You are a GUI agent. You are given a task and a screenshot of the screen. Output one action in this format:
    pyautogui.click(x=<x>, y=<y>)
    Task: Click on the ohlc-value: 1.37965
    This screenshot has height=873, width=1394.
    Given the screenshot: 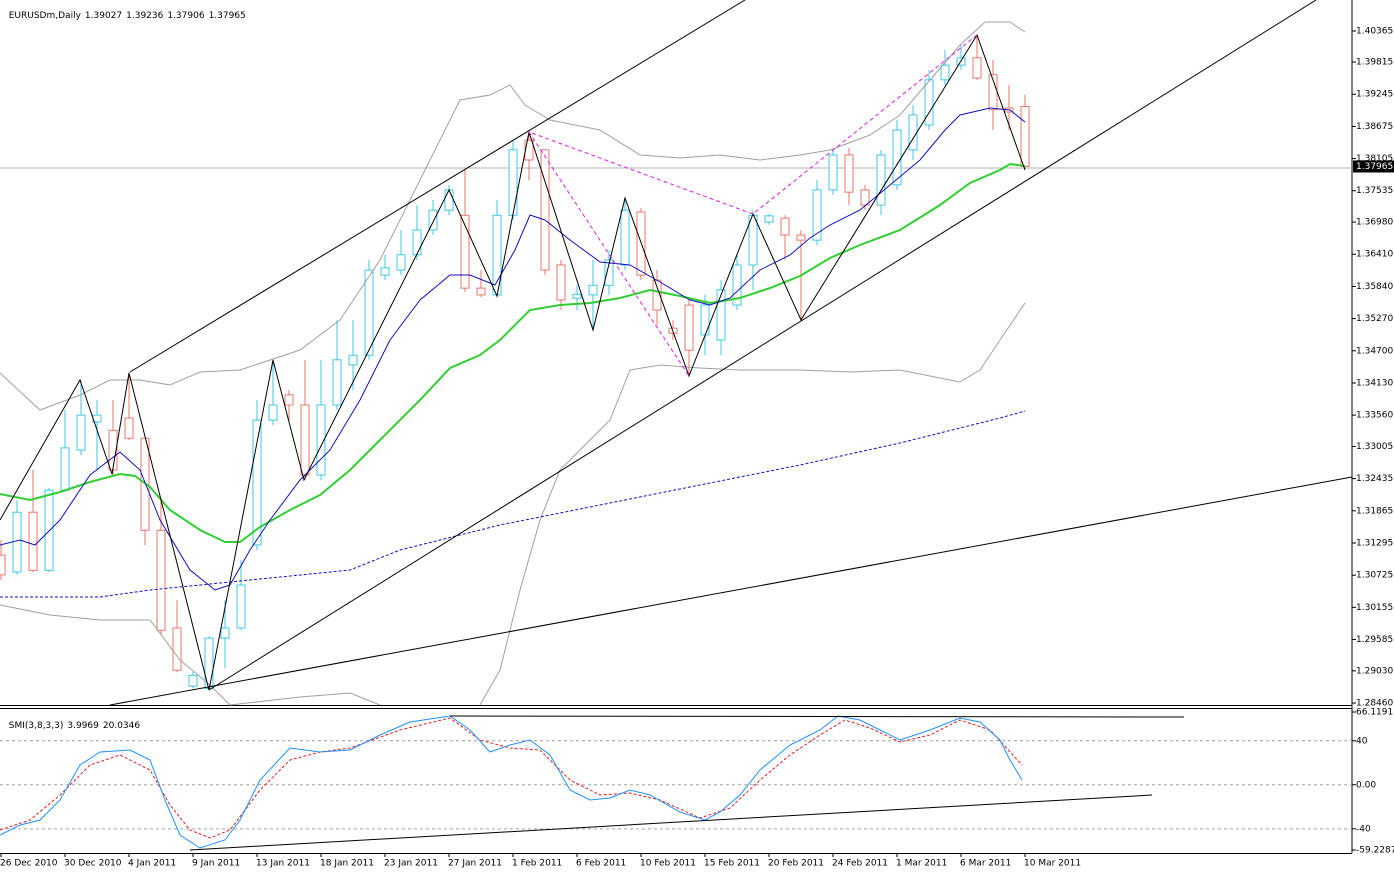 What is the action you would take?
    pyautogui.click(x=227, y=16)
    